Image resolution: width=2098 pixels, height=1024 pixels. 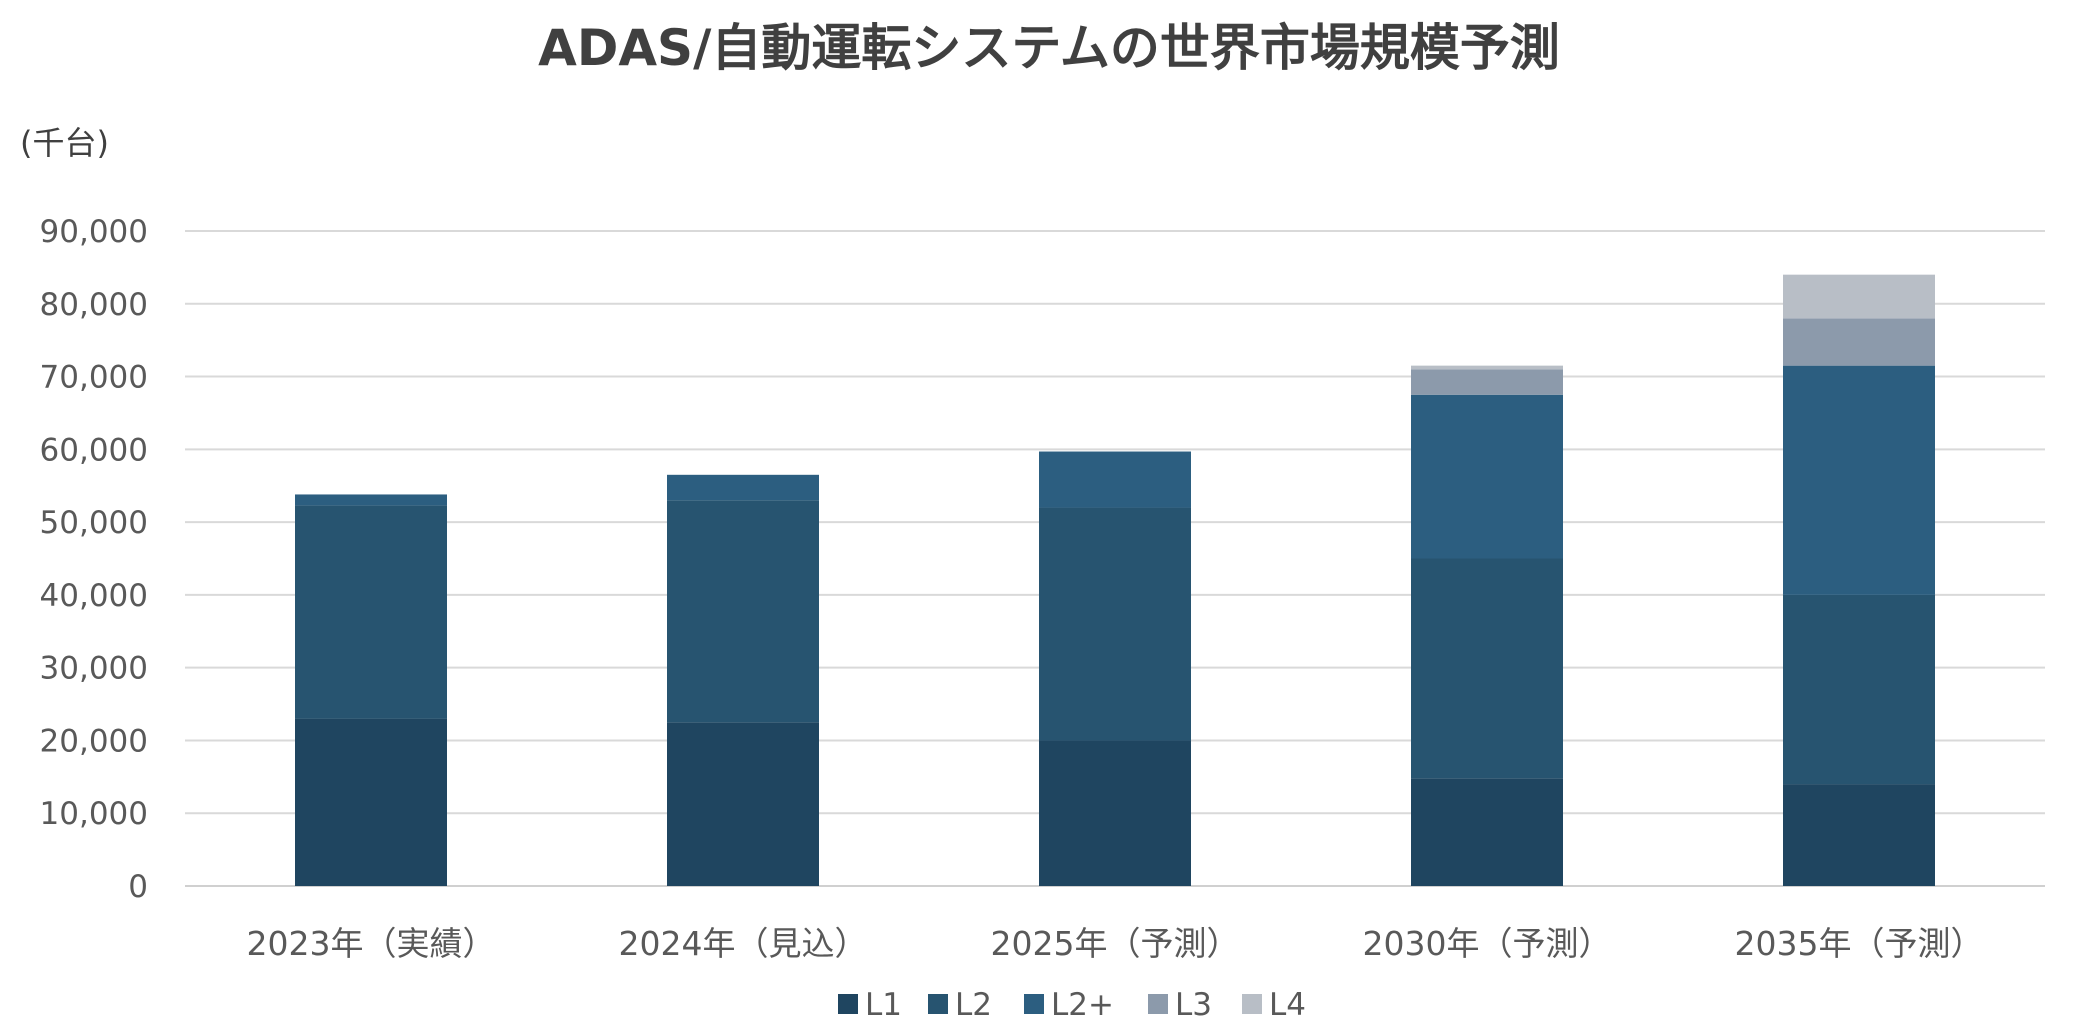 What do you see at coordinates (94, 232) in the screenshot?
I see `y-tick-label: 90,000` at bounding box center [94, 232].